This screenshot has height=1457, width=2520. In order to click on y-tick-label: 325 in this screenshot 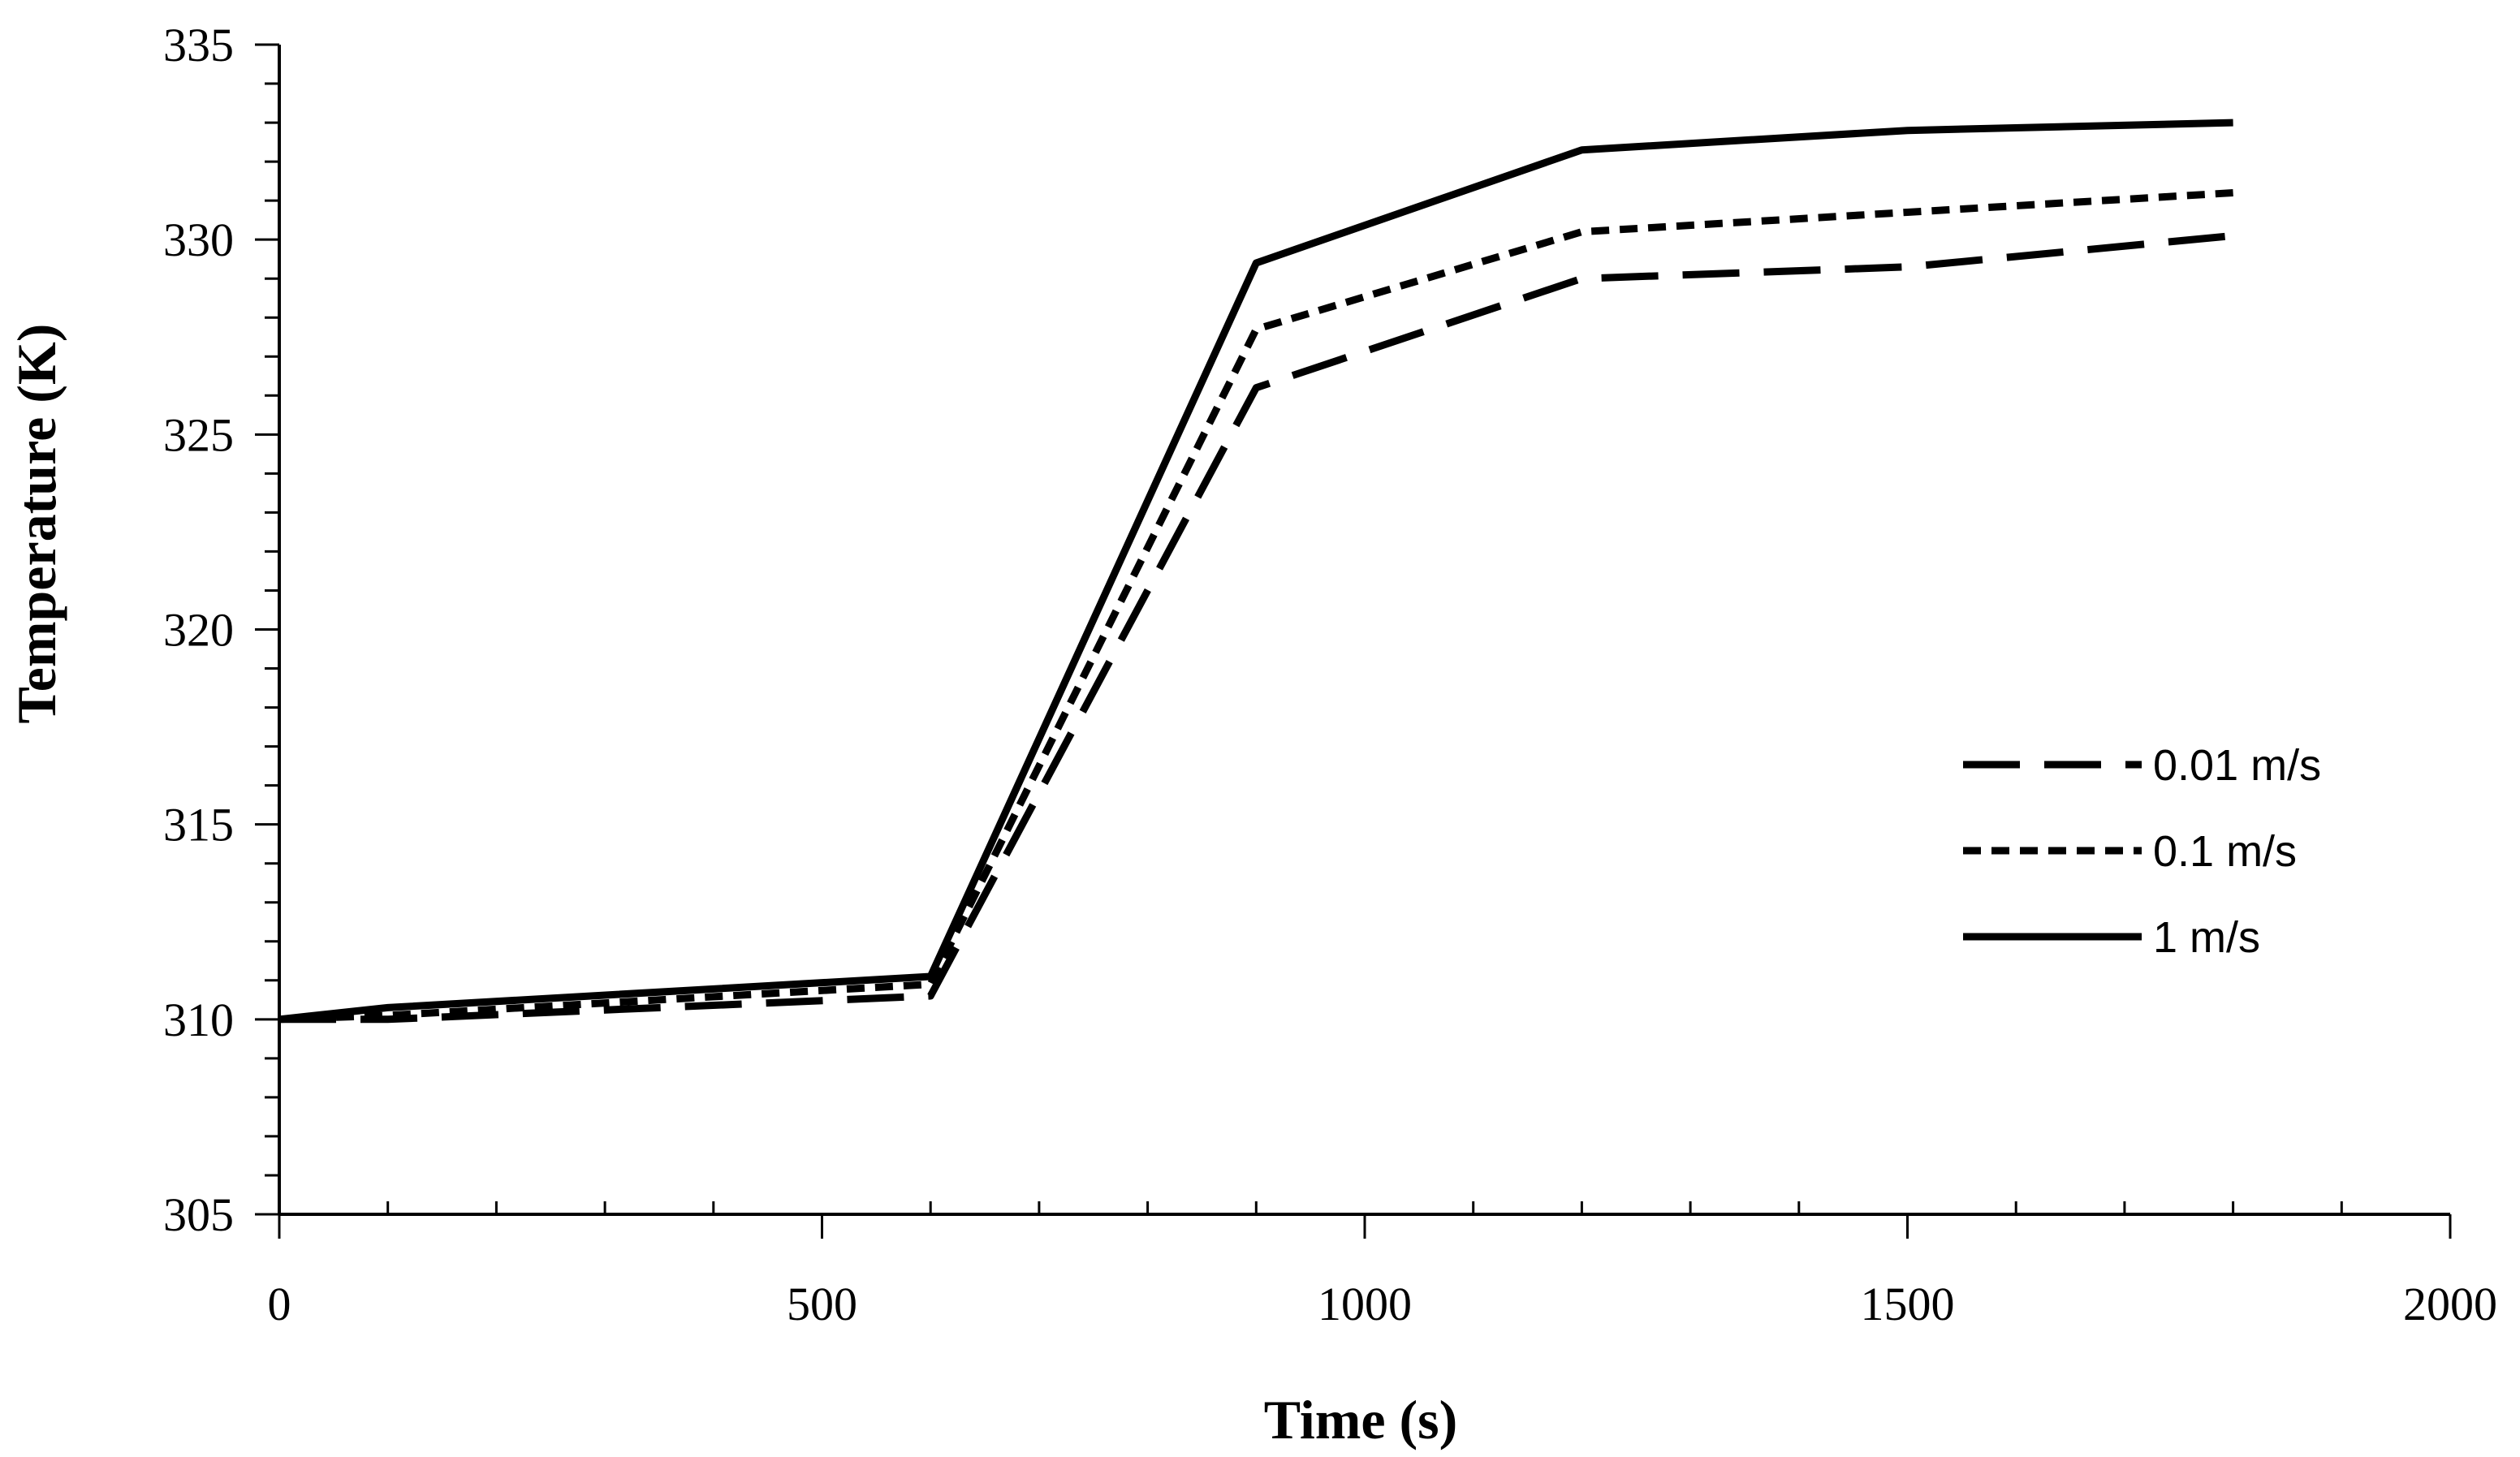, I will do `click(198, 434)`.